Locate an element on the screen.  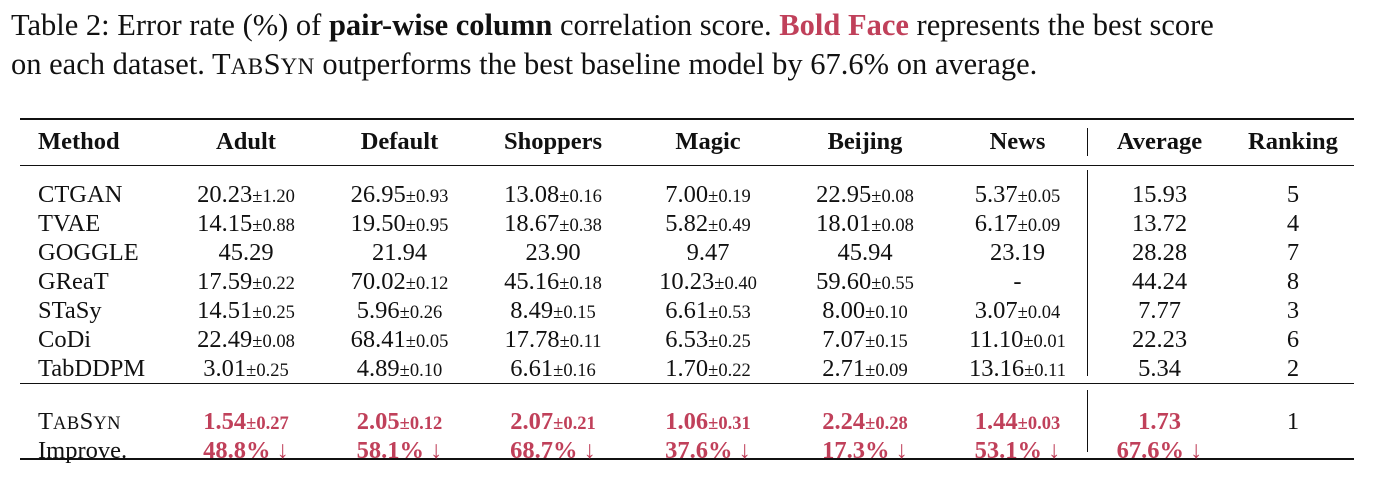
value-cell: 1.54±0.27 is located at coordinates (246, 421).